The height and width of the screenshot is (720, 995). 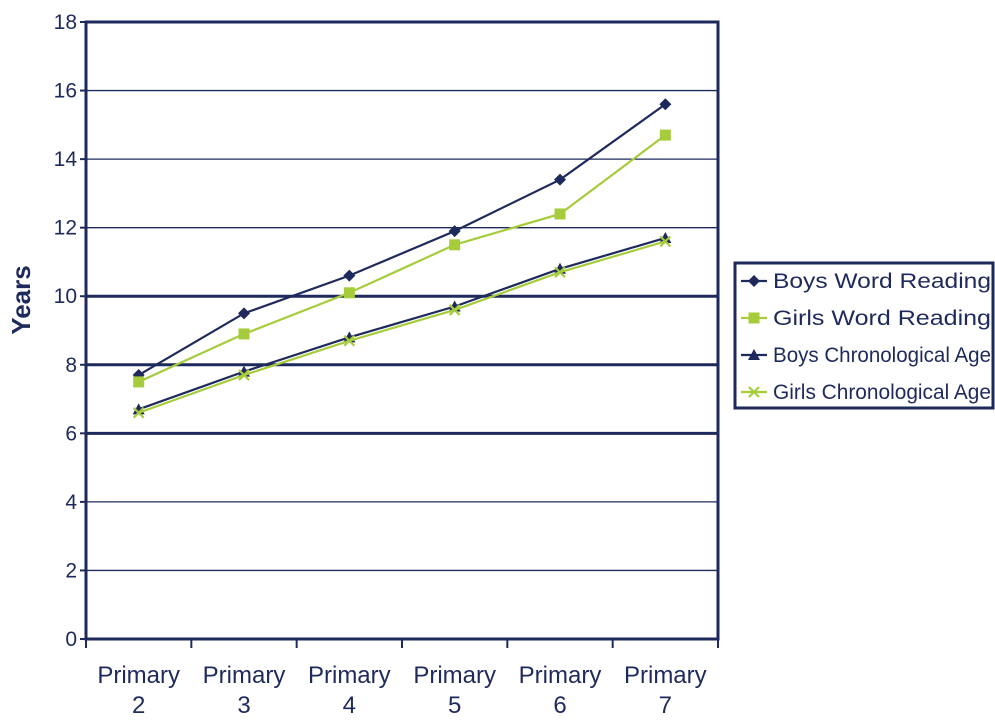 I want to click on y-tick-label: 10, so click(x=65, y=296).